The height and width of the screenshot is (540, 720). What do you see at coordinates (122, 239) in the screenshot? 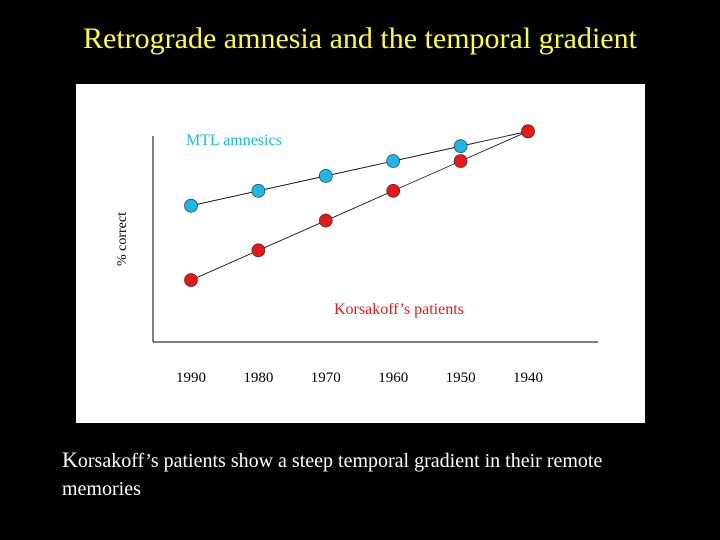
I see `y-axis-label: % correct` at bounding box center [122, 239].